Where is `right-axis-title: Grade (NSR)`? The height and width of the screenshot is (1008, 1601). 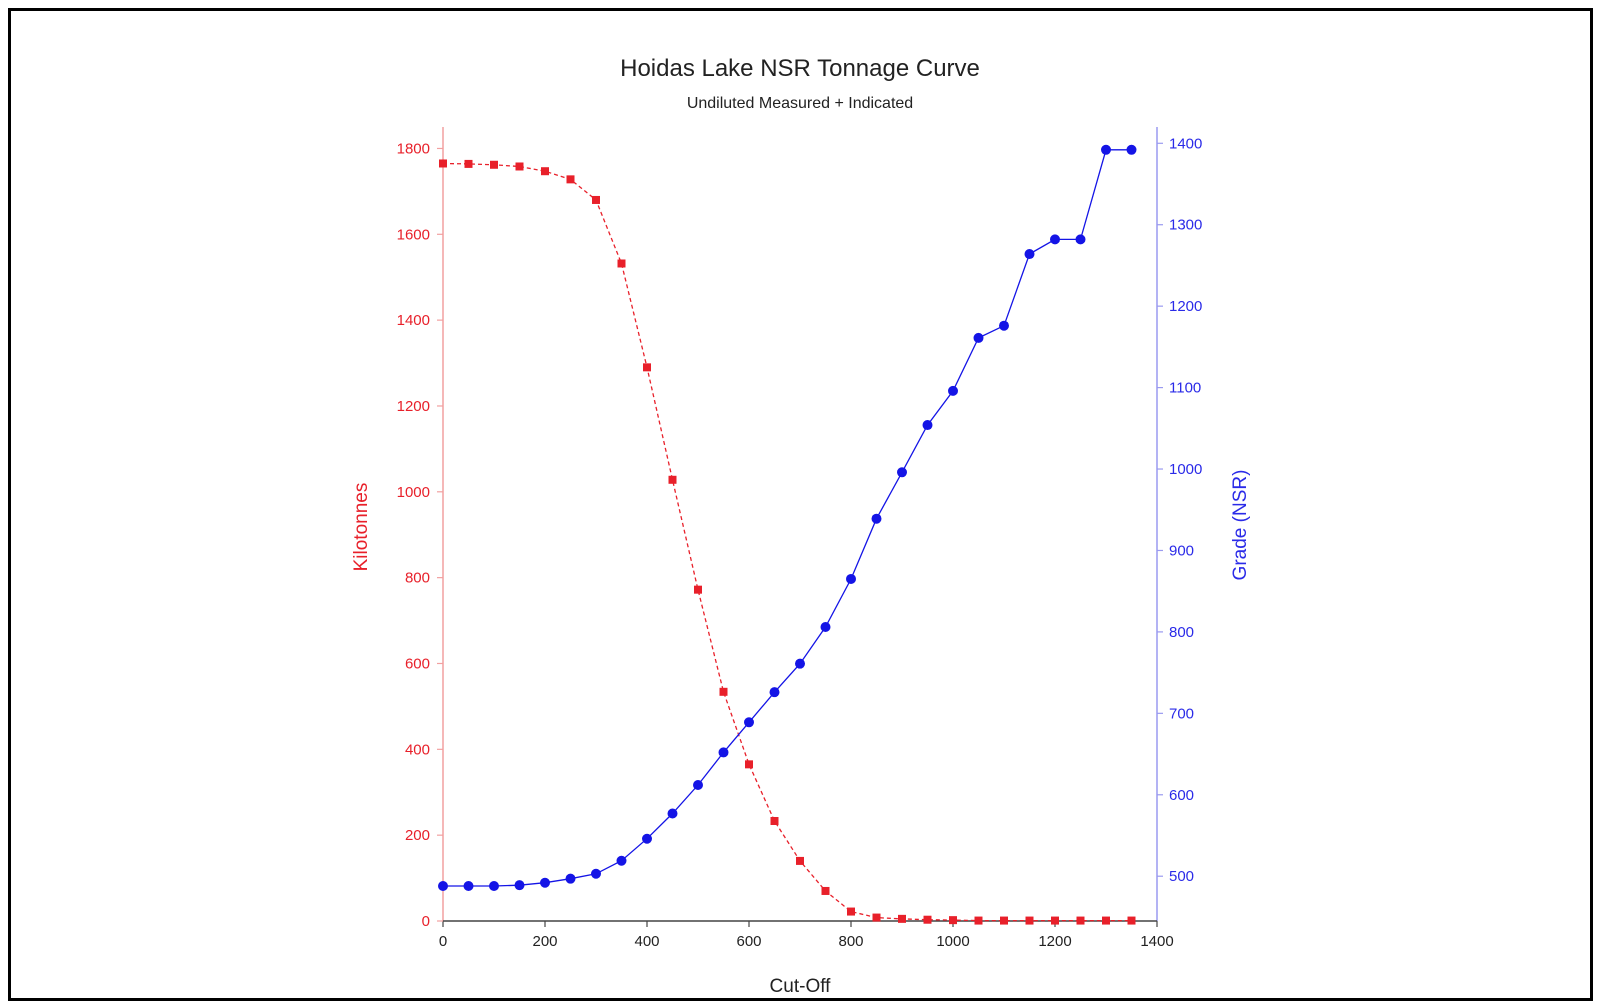 right-axis-title: Grade (NSR) is located at coordinates (1240, 525).